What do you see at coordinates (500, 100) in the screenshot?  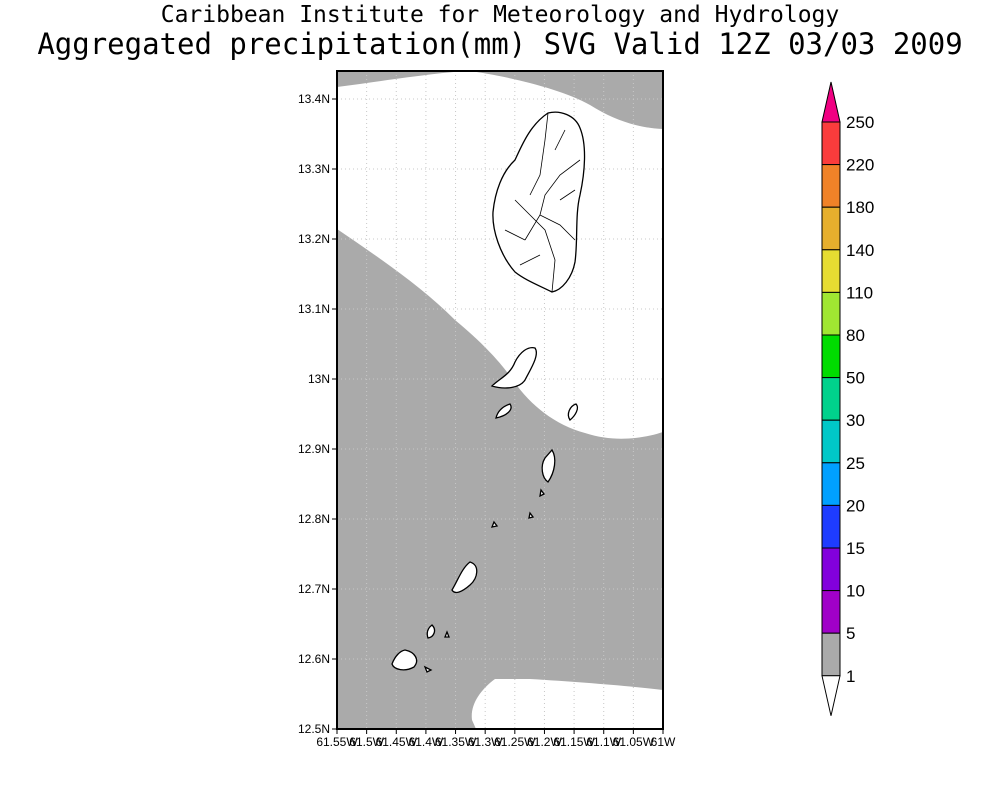 I see `precip-region-north` at bounding box center [500, 100].